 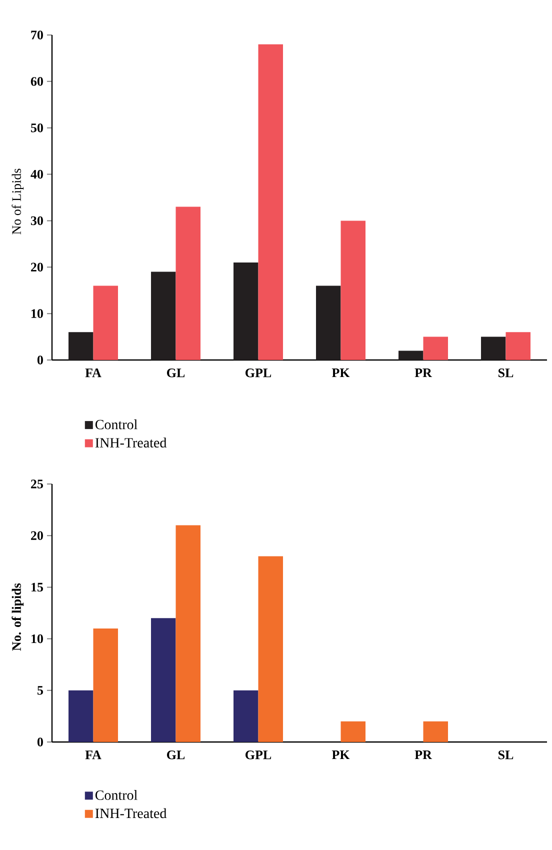 What do you see at coordinates (37, 587) in the screenshot?
I see `y-tick-label: 15` at bounding box center [37, 587].